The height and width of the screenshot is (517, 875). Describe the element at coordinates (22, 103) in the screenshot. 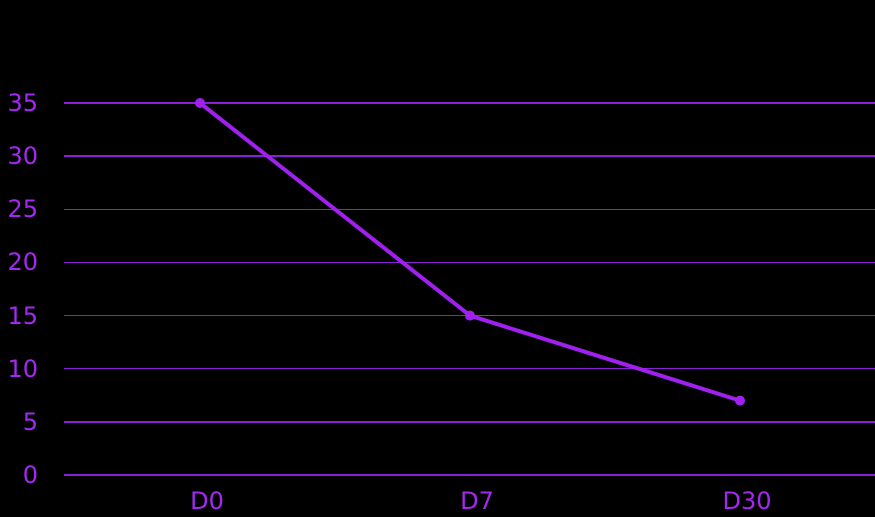

I see `y-tick-label: 35` at that location.